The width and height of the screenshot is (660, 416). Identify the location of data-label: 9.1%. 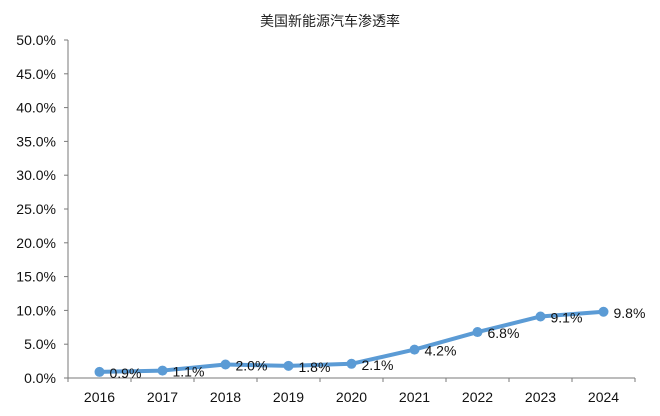
(567, 317).